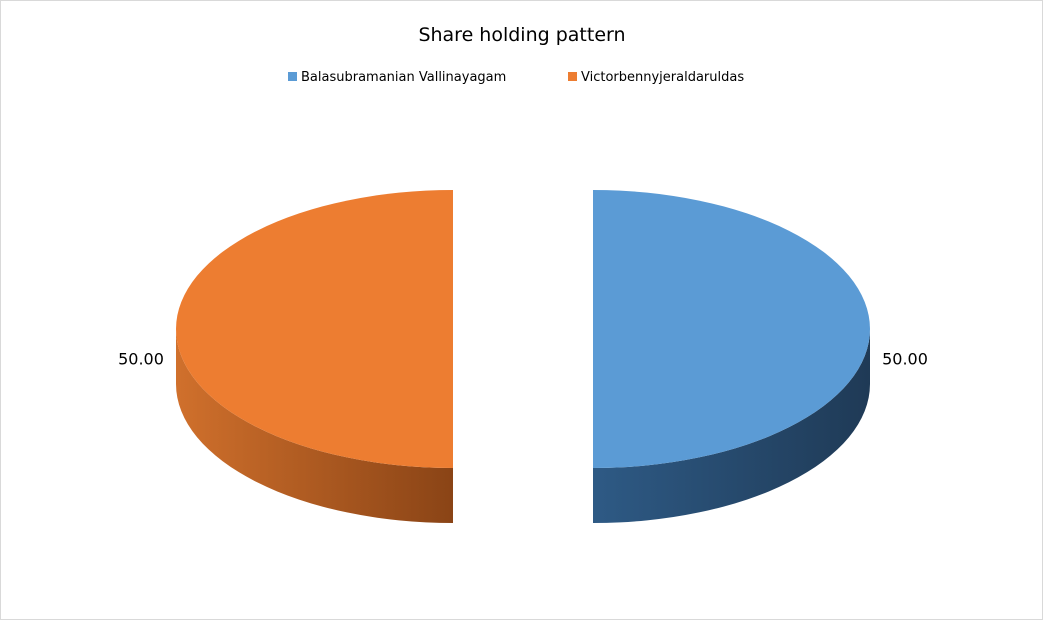 Image resolution: width=1043 pixels, height=620 pixels. Describe the element at coordinates (662, 77) in the screenshot. I see `legend-label: Victorbennyjeraldaruldas` at that location.